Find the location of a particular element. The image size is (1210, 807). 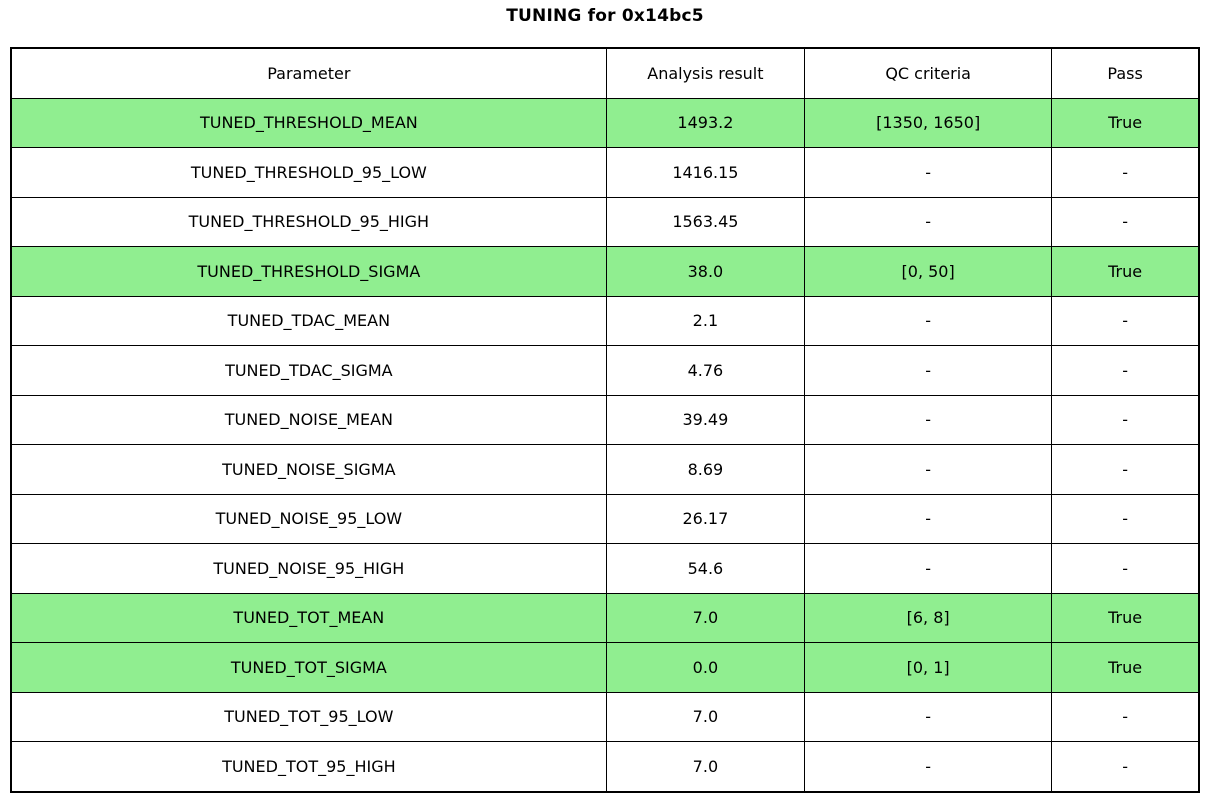

table-row: TUNED_THRESHOLD_95_HIGH 1563.45- - is located at coordinates (605, 221).